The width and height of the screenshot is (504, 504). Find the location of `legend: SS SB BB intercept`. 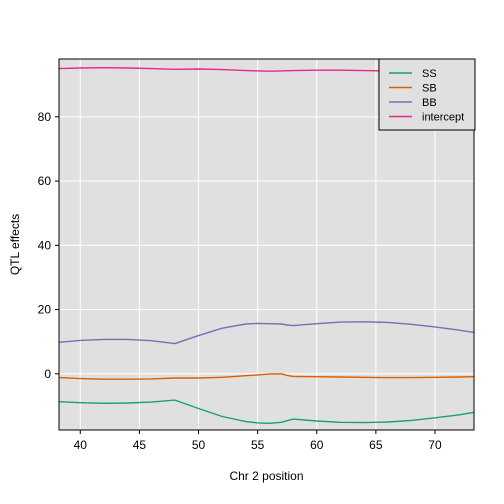

legend: SS SB BB intercept is located at coordinates (427, 94).